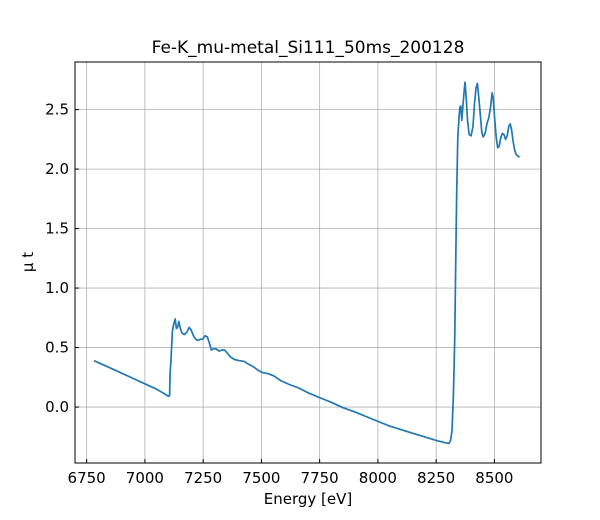 Image resolution: width=600 pixels, height=520 pixels. Describe the element at coordinates (57, 110) in the screenshot. I see `y-tick-label: 2.5` at that location.